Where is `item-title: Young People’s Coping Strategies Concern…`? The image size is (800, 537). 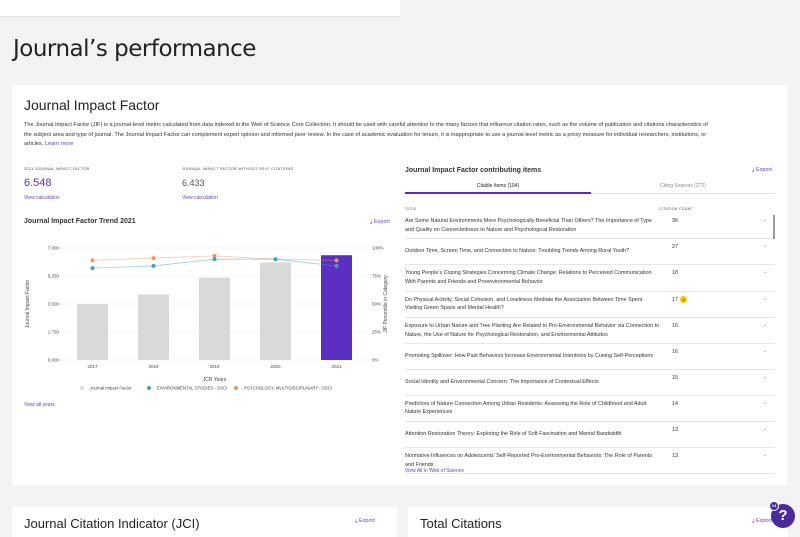
item-title: Young People’s Coping Strategies Concern… is located at coordinates (528, 277).